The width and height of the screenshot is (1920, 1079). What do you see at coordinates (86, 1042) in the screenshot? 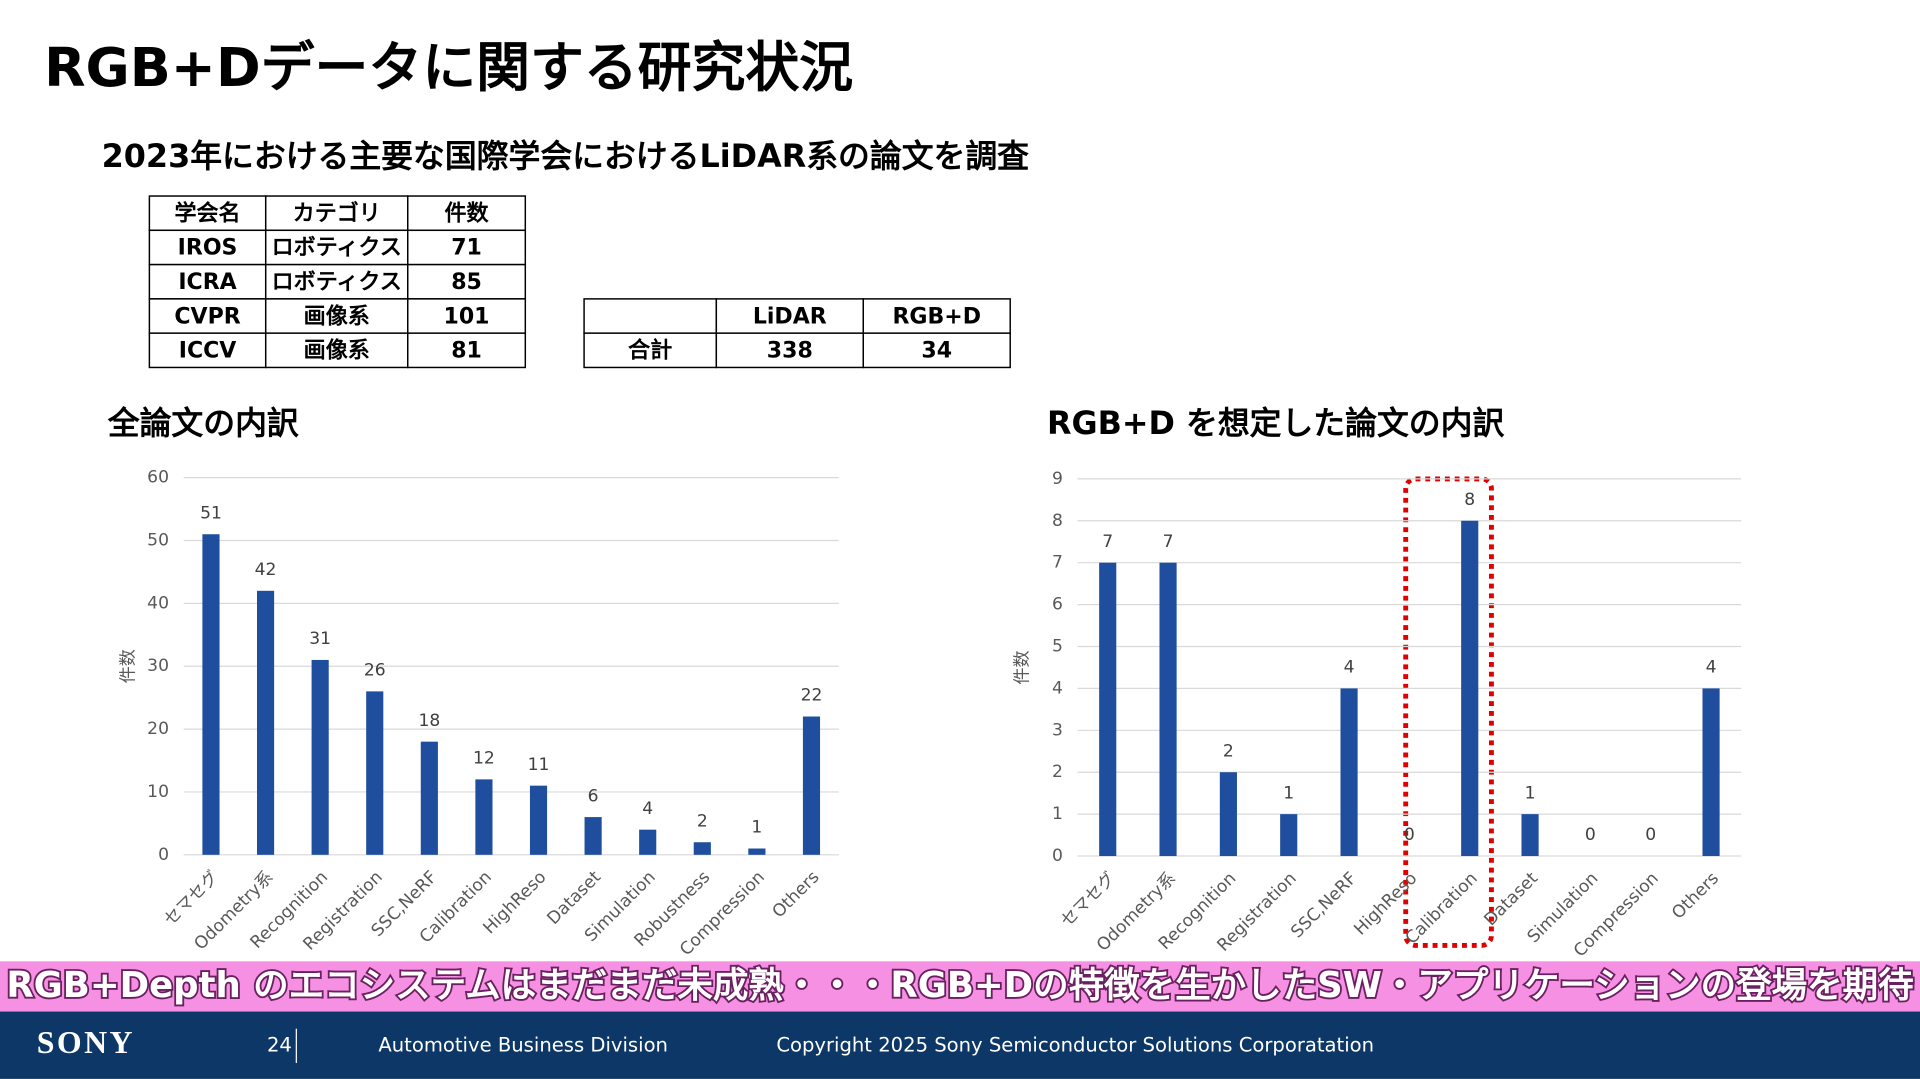
I see `brand: SONY` at bounding box center [86, 1042].